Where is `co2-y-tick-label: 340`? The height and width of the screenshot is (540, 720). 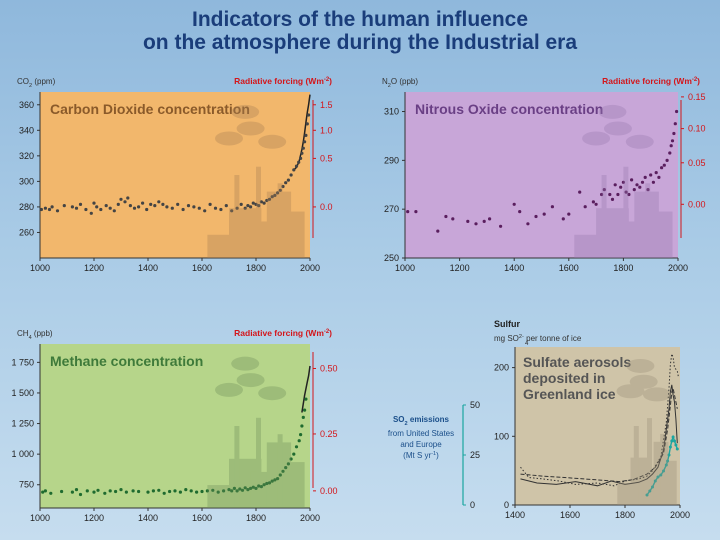
co2-y-tick-label: 340 is located at coordinates (26, 130).